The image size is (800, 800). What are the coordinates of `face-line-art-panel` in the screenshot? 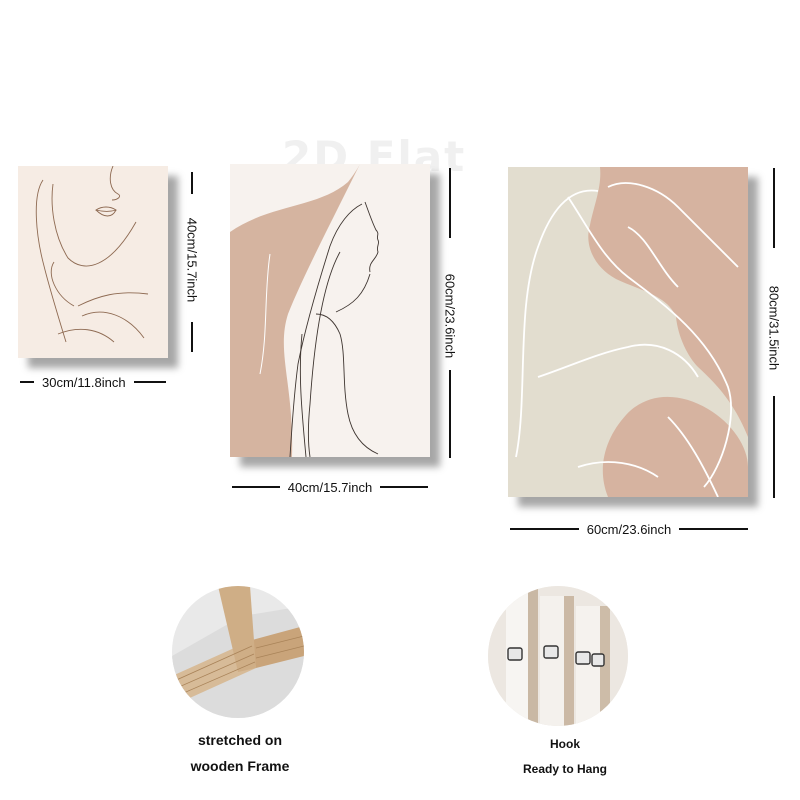 It's located at (93, 262).